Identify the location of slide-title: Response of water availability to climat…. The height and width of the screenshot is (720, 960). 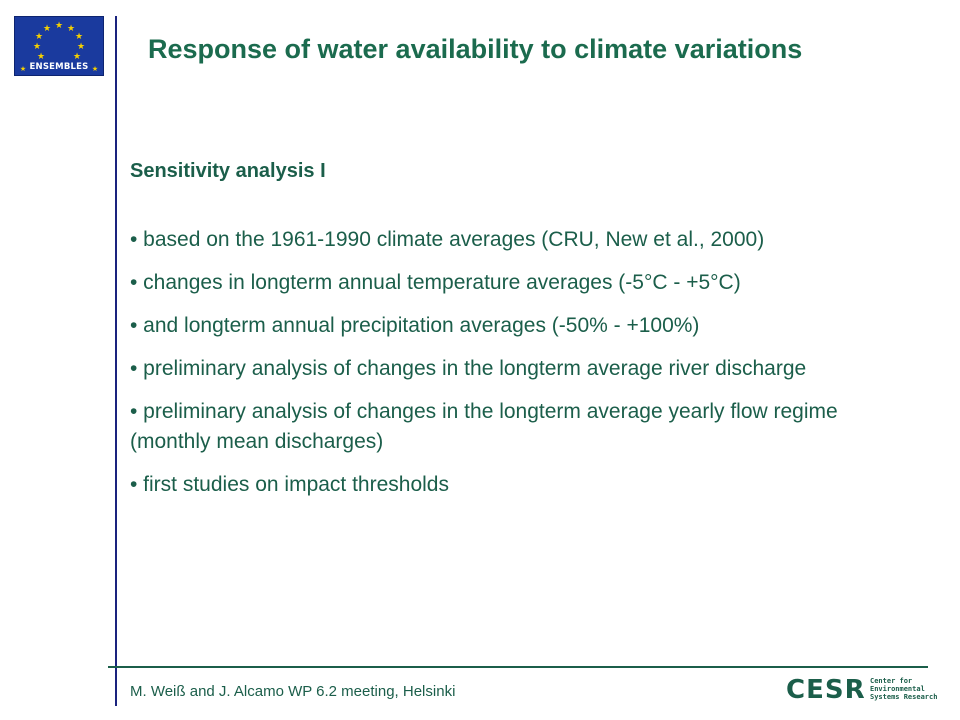
(475, 49).